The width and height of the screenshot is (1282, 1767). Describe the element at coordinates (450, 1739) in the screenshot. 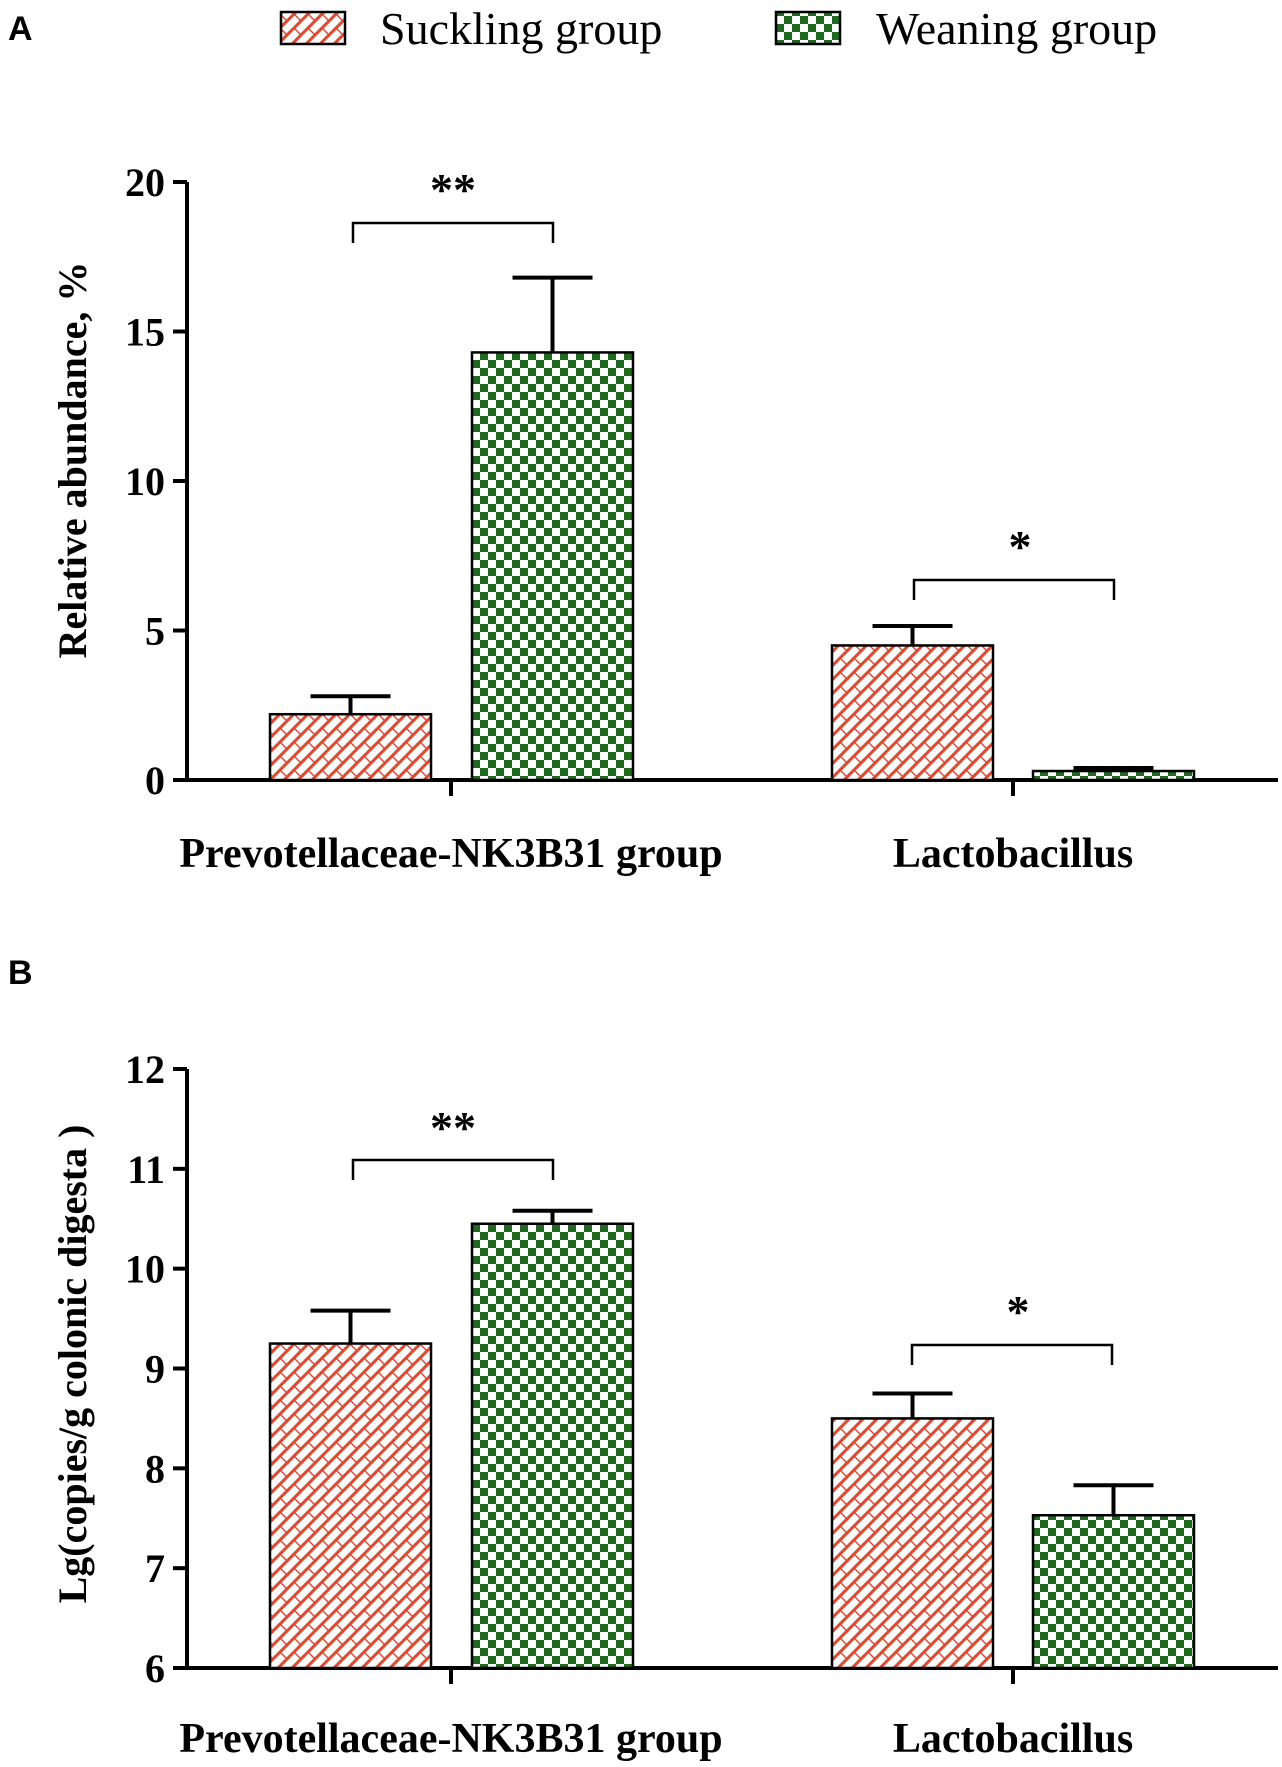

I see `panel-b-x-category-label: Prevotellaceae-NK3B31 group` at that location.